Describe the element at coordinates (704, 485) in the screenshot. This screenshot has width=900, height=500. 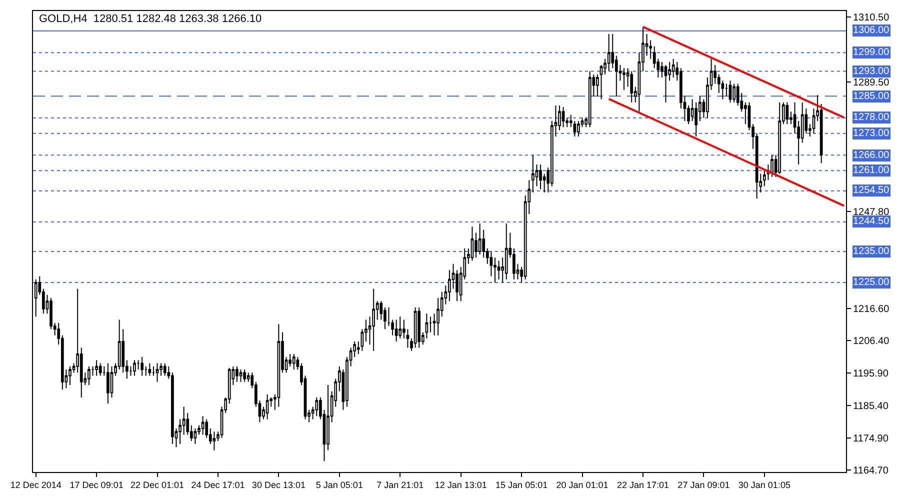
I see `x-tick-label: 27 Jan 09:01` at that location.